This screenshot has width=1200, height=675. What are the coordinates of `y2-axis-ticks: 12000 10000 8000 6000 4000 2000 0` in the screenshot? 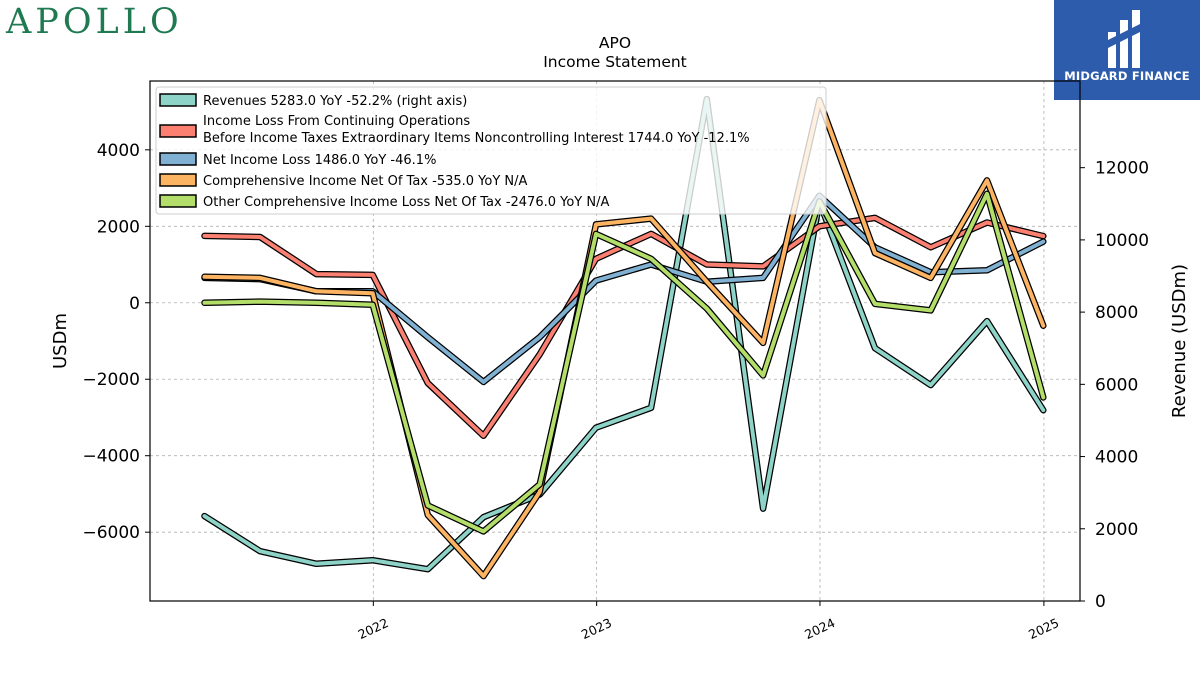 It's located at (1114, 385).